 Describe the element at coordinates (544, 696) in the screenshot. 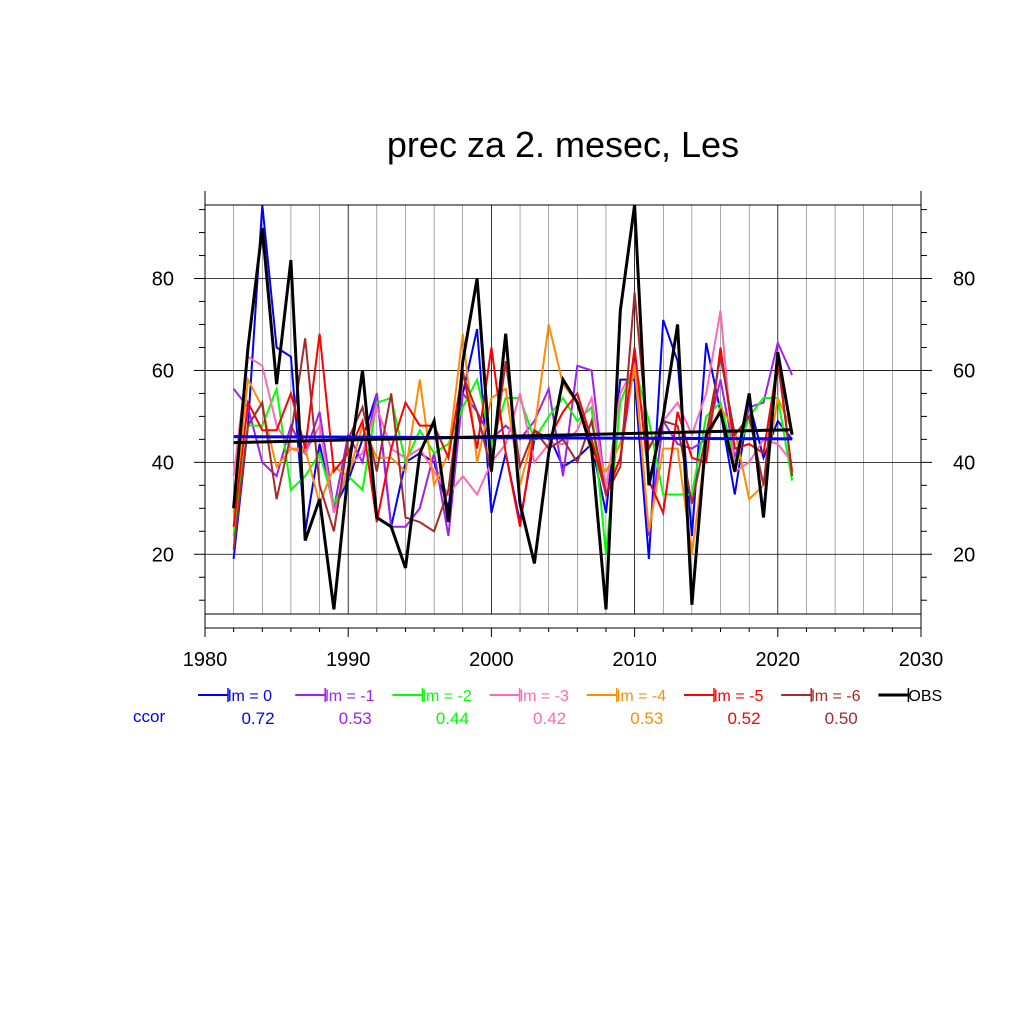

I see `legend-label: lm = -3` at that location.